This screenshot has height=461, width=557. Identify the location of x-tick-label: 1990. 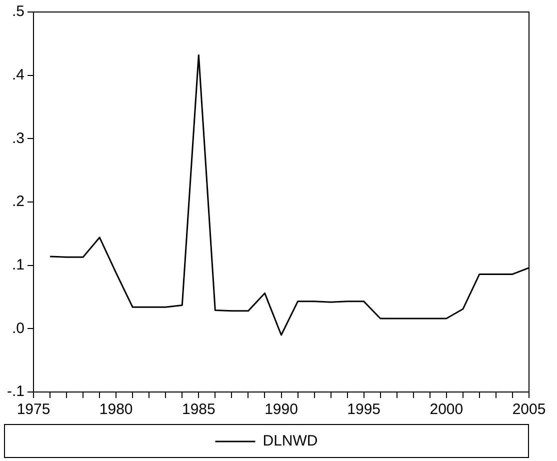
(281, 409).